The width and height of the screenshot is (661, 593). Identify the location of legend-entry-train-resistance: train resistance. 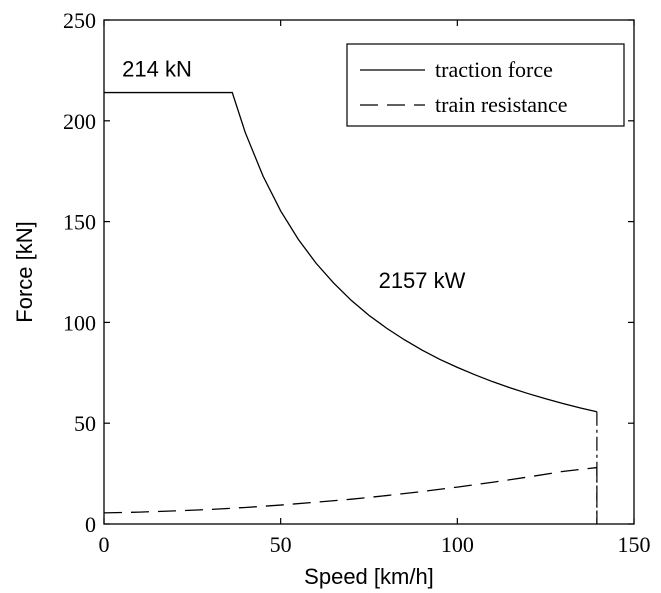
(501, 104).